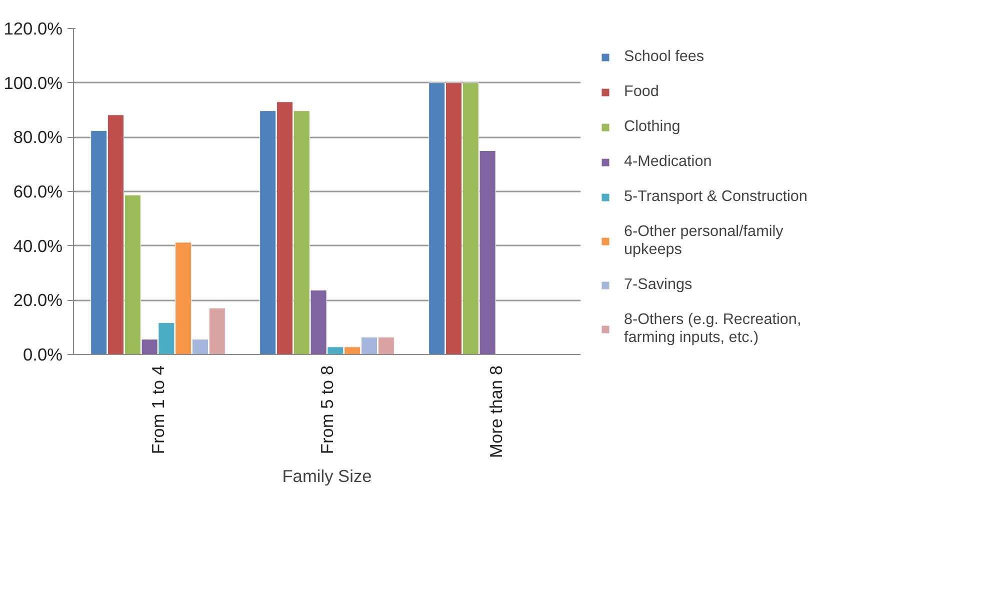 The width and height of the screenshot is (985, 599). I want to click on legend-label: 7-Savings, so click(658, 285).